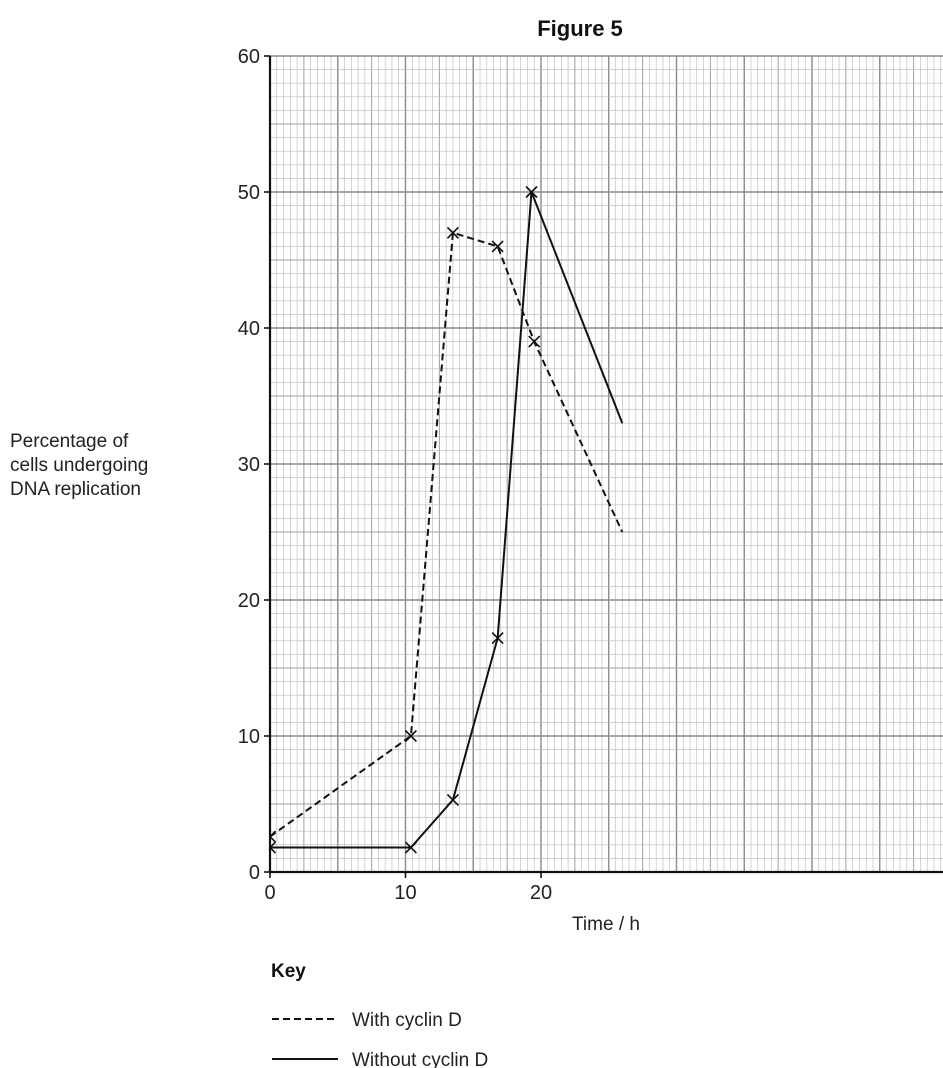 This screenshot has height=1068, width=943. I want to click on x-tick-label: 20, so click(541, 893).